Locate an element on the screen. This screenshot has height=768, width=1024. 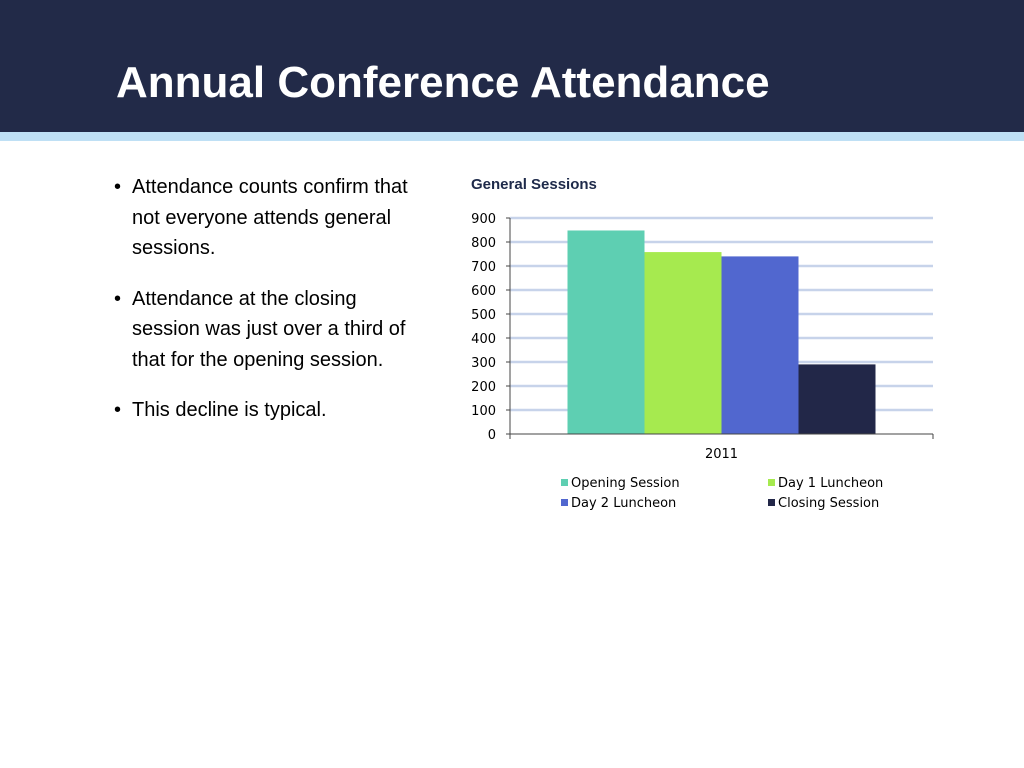
y-tick-label: 500 is located at coordinates (483, 315).